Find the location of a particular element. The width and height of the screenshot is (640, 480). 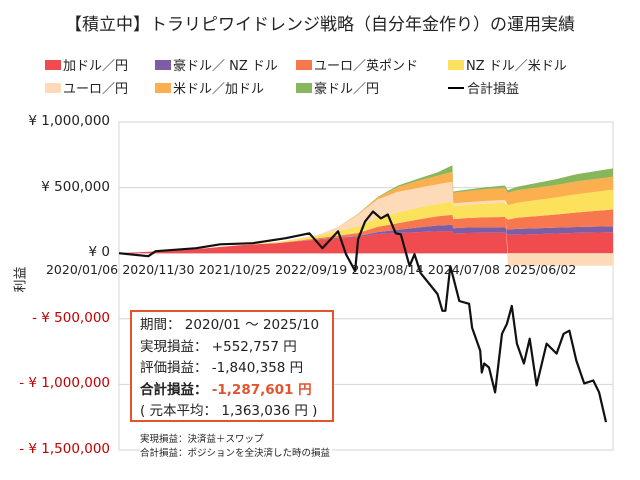

total-value: -1,287,601 円 is located at coordinates (261, 389).